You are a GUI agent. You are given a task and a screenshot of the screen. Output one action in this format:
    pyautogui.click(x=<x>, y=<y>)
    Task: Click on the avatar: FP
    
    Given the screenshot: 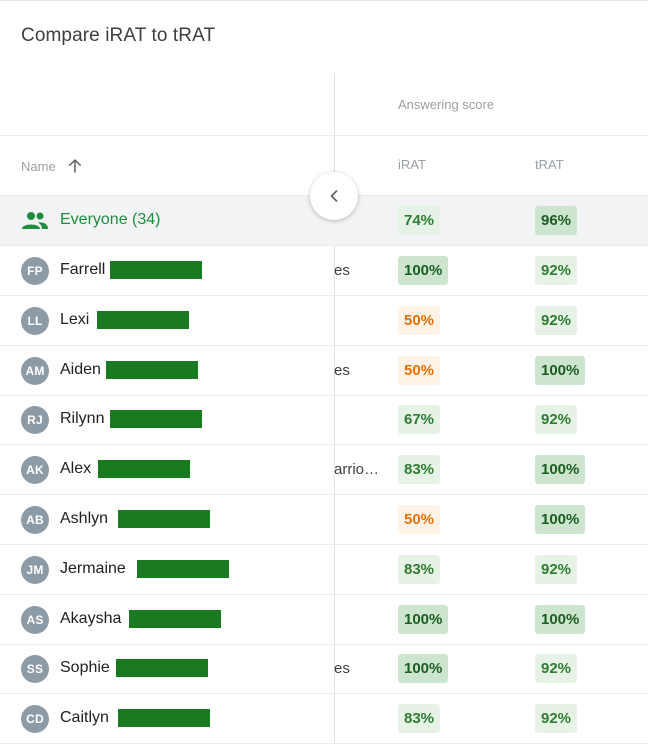 What is the action you would take?
    pyautogui.click(x=35, y=271)
    